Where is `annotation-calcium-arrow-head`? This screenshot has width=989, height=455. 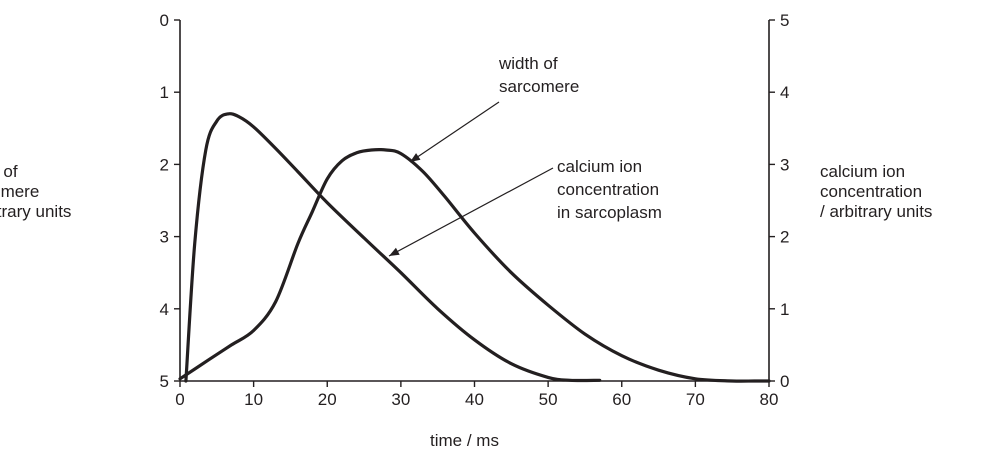
annotation-calcium-arrow-head is located at coordinates (394, 251).